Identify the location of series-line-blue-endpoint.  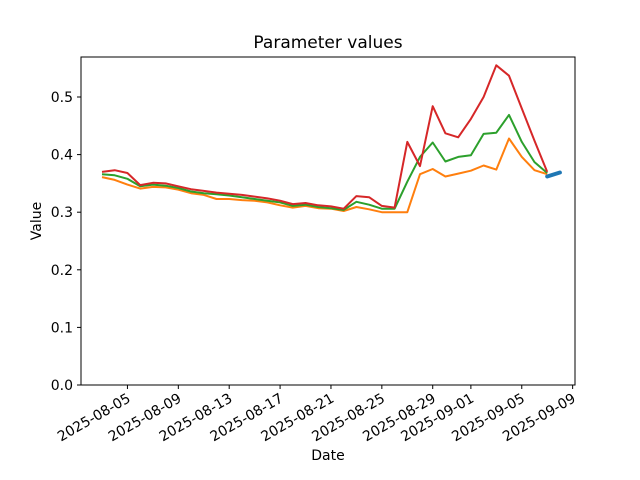
(553, 174).